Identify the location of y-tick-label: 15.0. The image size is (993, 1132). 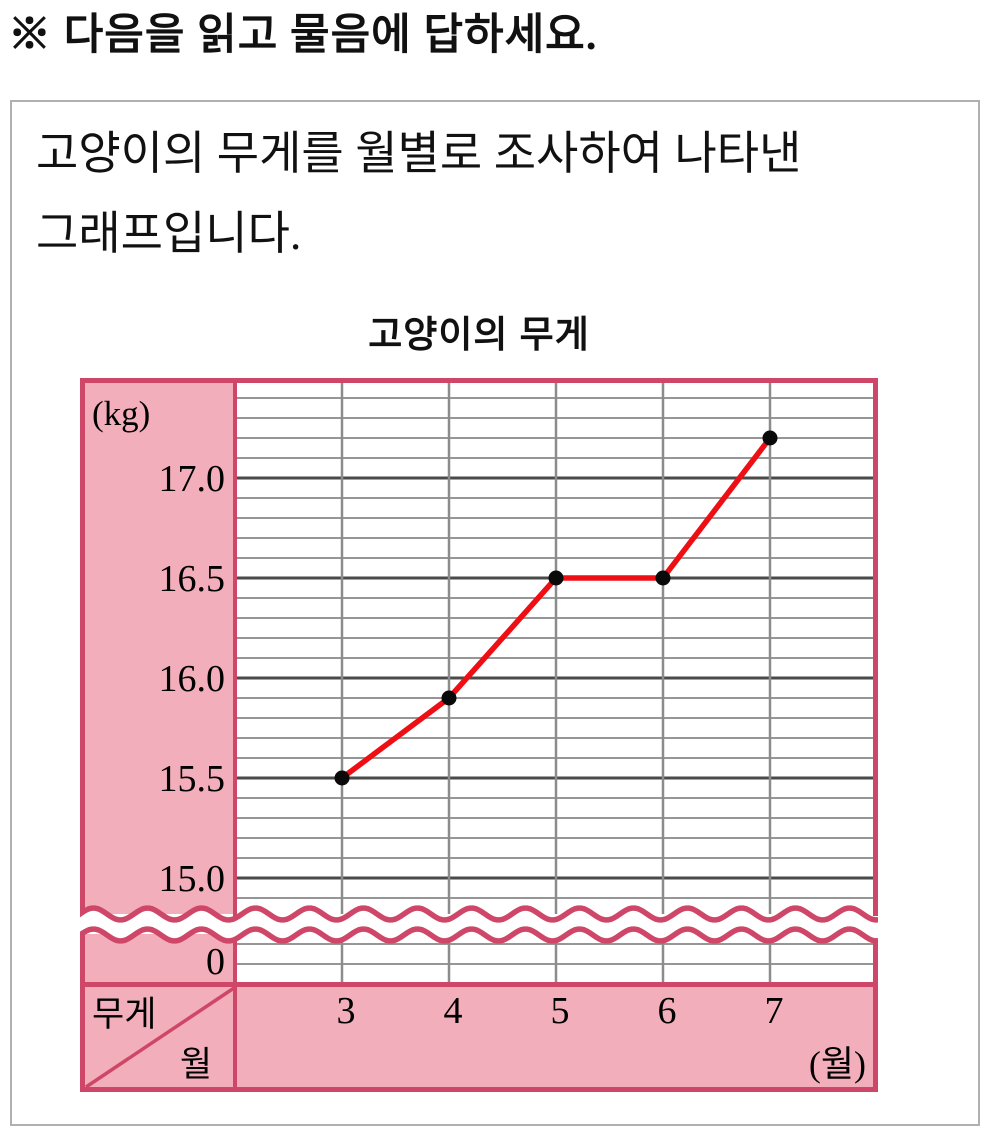
(192, 879).